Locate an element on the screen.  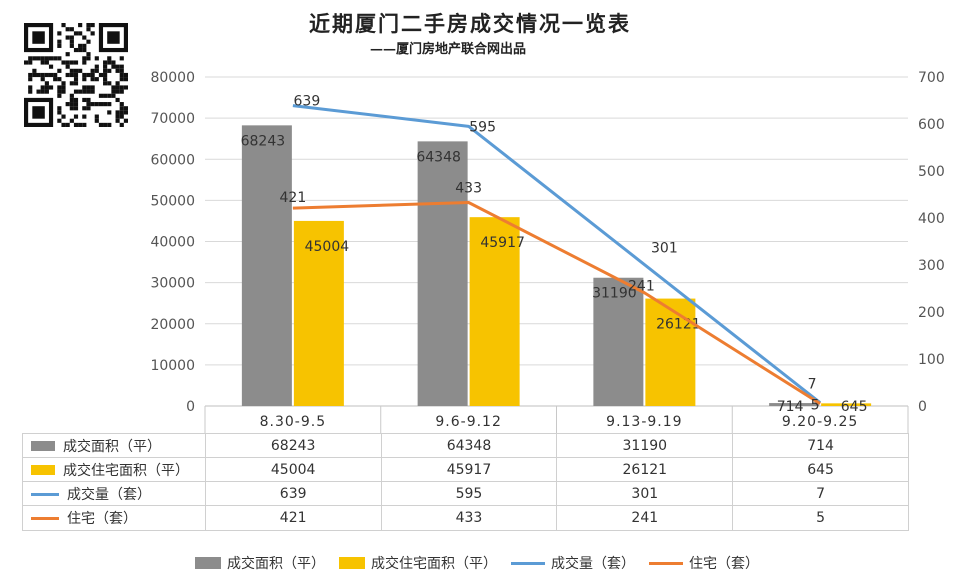
left-axis-tick-label: 20000 is located at coordinates (172, 325).